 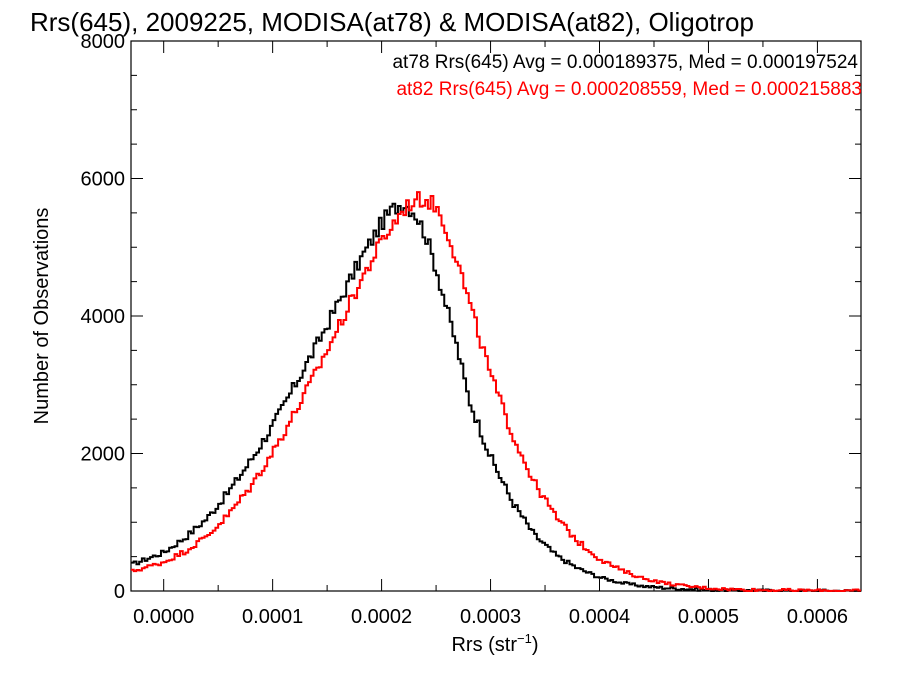 I want to click on x-tick-label-4: 0.0004, so click(x=599, y=617).